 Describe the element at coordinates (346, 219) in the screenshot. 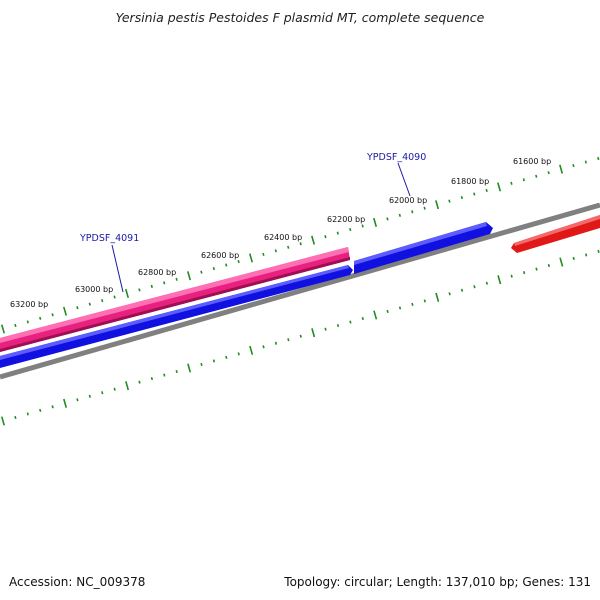

I see `scale-label: 62200 bp` at that location.